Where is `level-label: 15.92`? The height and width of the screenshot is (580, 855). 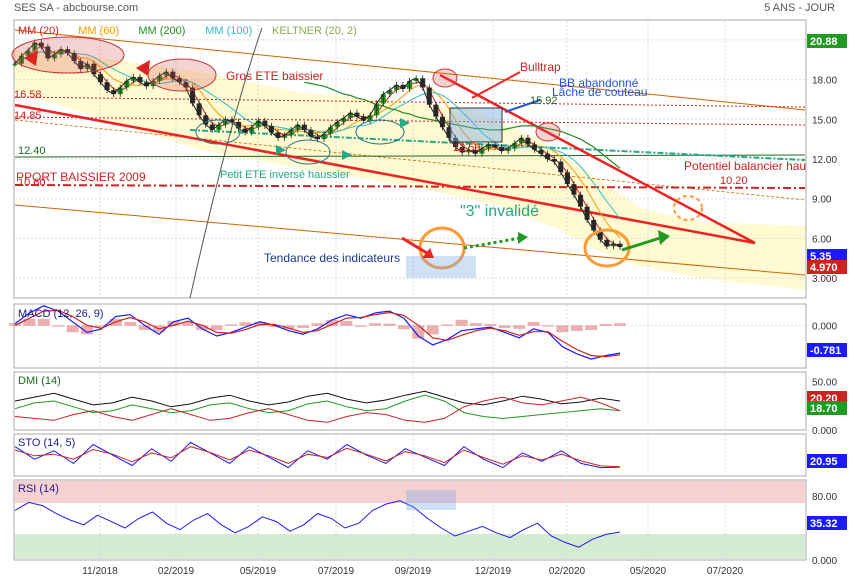 level-label: 15.92 is located at coordinates (544, 101).